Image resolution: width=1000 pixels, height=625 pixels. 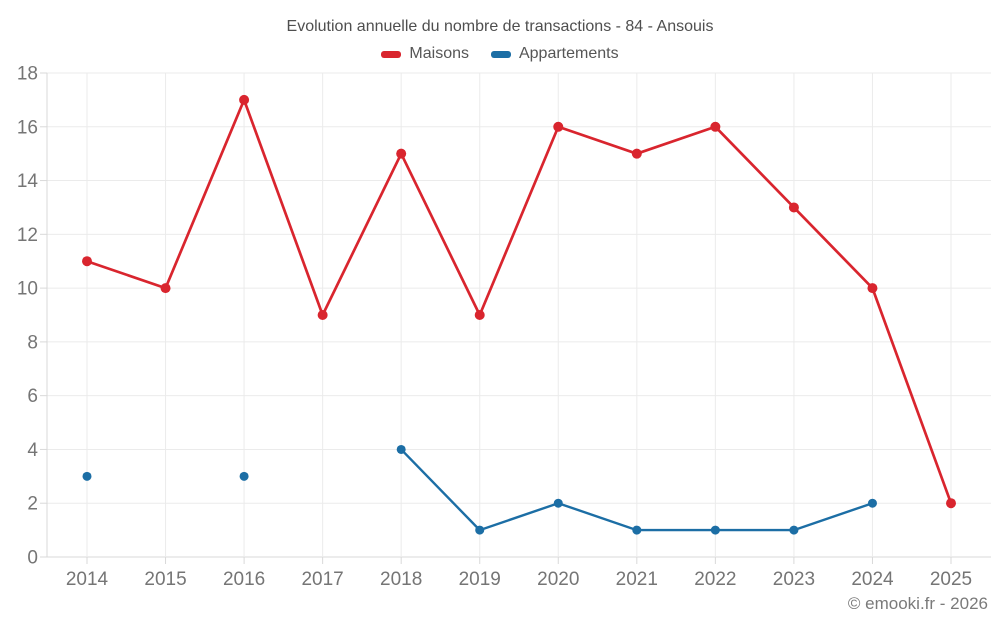 What do you see at coordinates (322, 579) in the screenshot?
I see `svg-text: 2017` at bounding box center [322, 579].